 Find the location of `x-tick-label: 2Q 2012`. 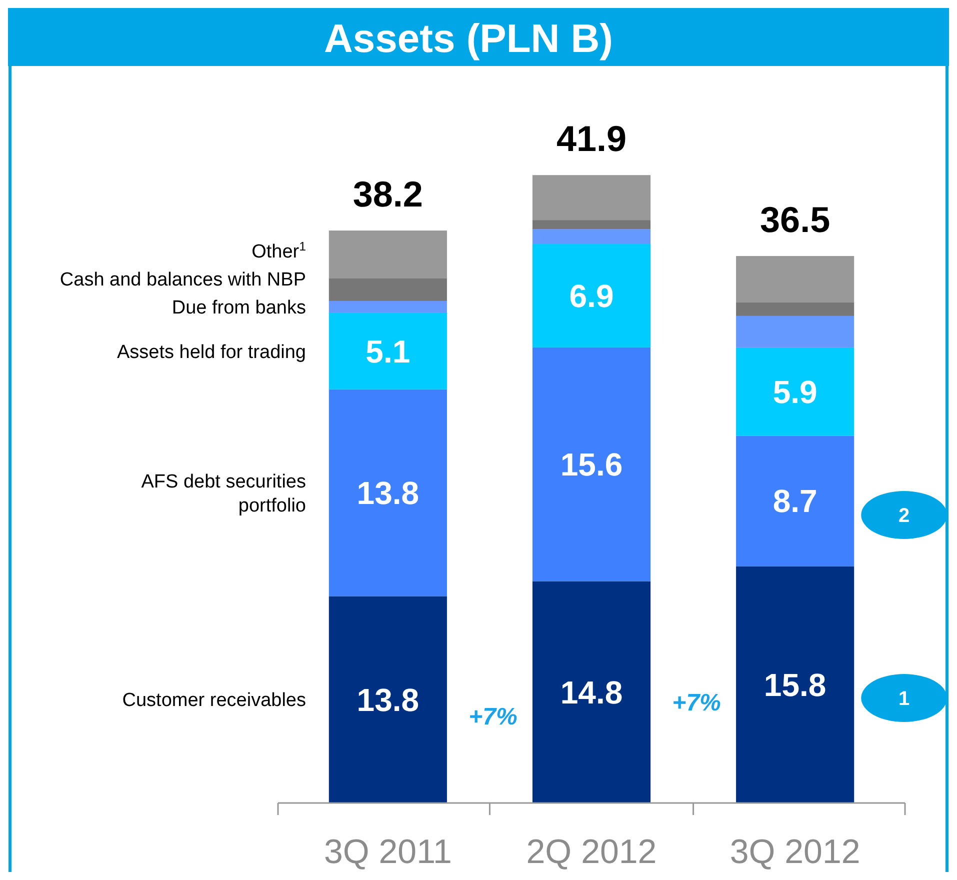

x-tick-label: 2Q 2012 is located at coordinates (591, 852).